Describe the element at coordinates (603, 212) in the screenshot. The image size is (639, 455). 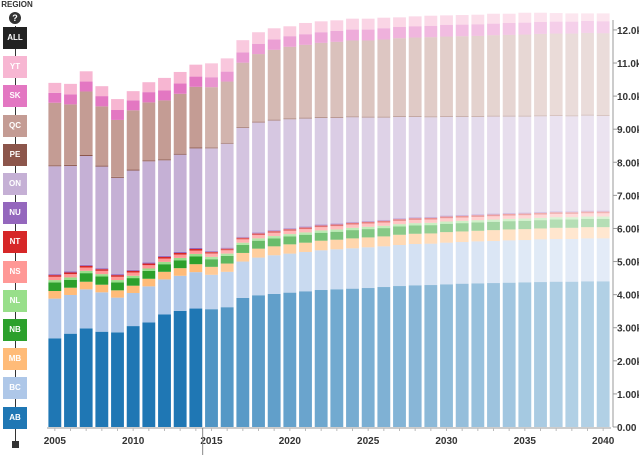
I see `bar-nt-2040` at that location.